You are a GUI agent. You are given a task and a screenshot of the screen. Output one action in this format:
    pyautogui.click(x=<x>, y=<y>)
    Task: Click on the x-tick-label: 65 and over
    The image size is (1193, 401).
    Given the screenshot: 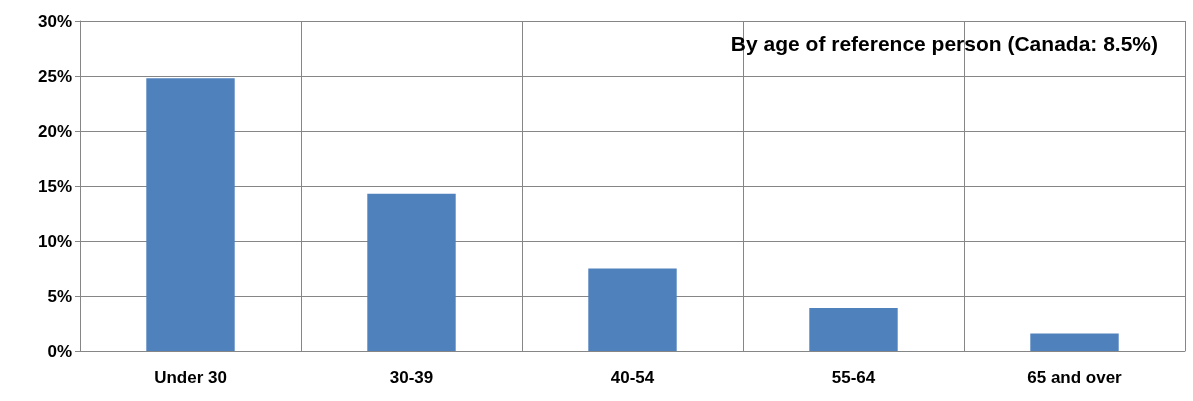 What is the action you would take?
    pyautogui.click(x=1075, y=377)
    